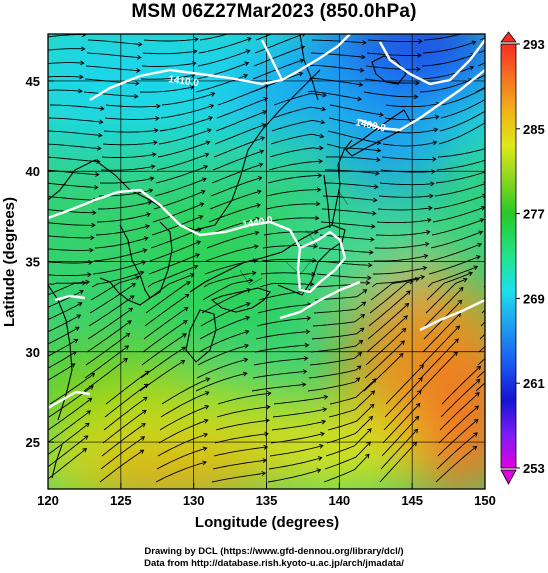 This screenshot has height=573, width=548. I want to click on colorbar-tick-label: 293, so click(534, 44).